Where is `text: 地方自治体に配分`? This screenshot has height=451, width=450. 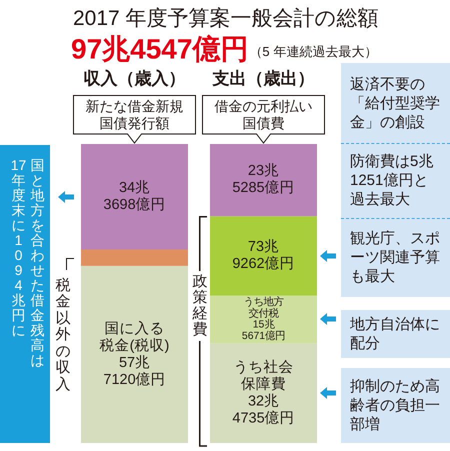 text: 地方自治体に配分 is located at coordinates (395, 334).